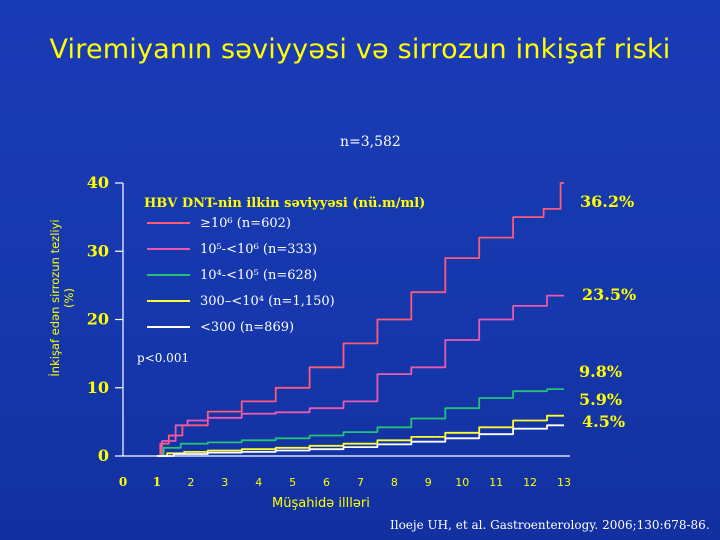 The image size is (720, 540). Describe the element at coordinates (530, 482) in the screenshot. I see `x-tick-label: 12` at that location.